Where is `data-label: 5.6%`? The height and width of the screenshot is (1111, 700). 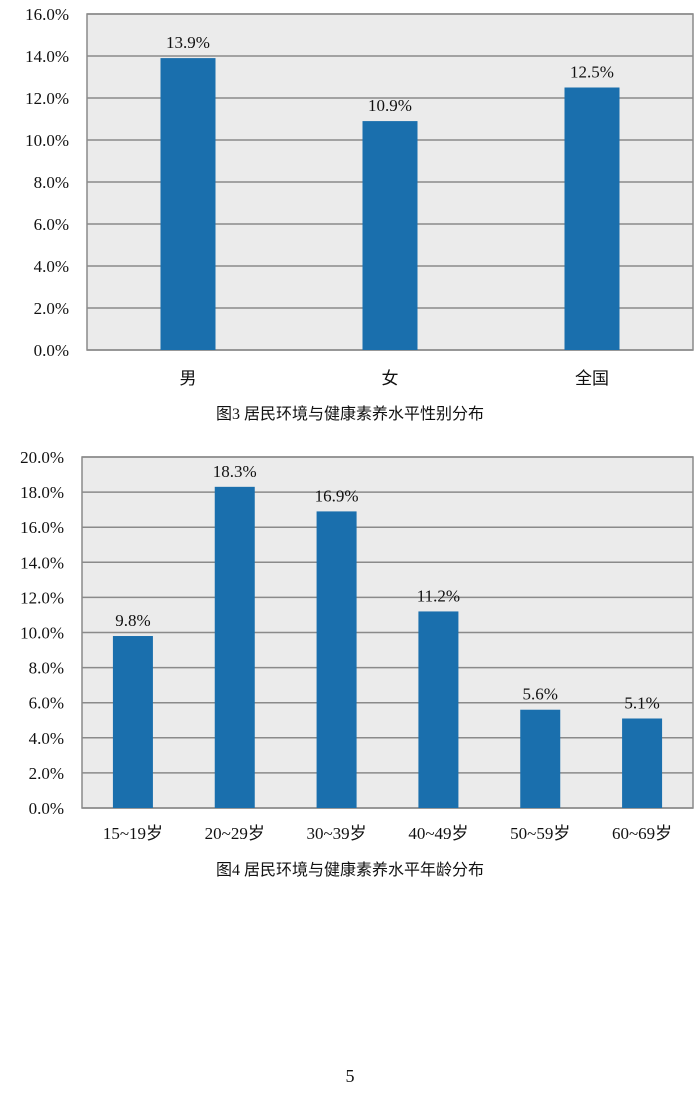
data-label: 5.6% is located at coordinates (540, 694).